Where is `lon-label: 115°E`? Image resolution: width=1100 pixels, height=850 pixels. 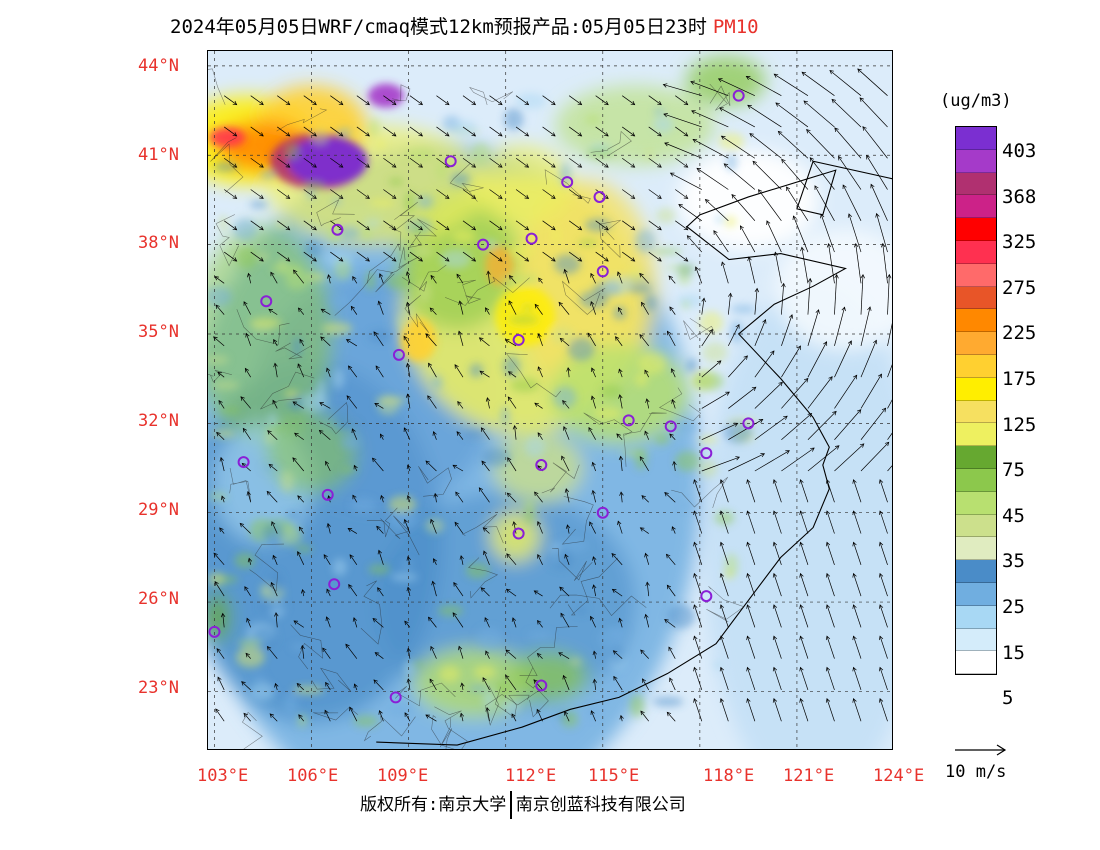 lon-label: 115°E is located at coordinates (614, 776).